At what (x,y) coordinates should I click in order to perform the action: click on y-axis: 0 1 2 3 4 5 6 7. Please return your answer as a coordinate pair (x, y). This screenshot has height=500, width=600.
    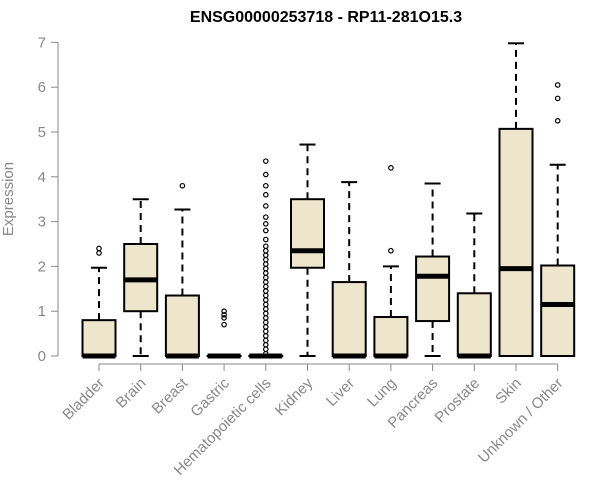
    Looking at the image, I should click on (48, 199).